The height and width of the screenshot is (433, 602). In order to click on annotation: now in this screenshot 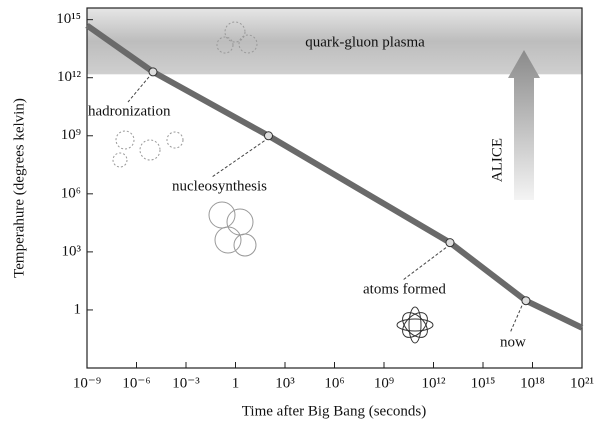, I will do `click(513, 342)`.